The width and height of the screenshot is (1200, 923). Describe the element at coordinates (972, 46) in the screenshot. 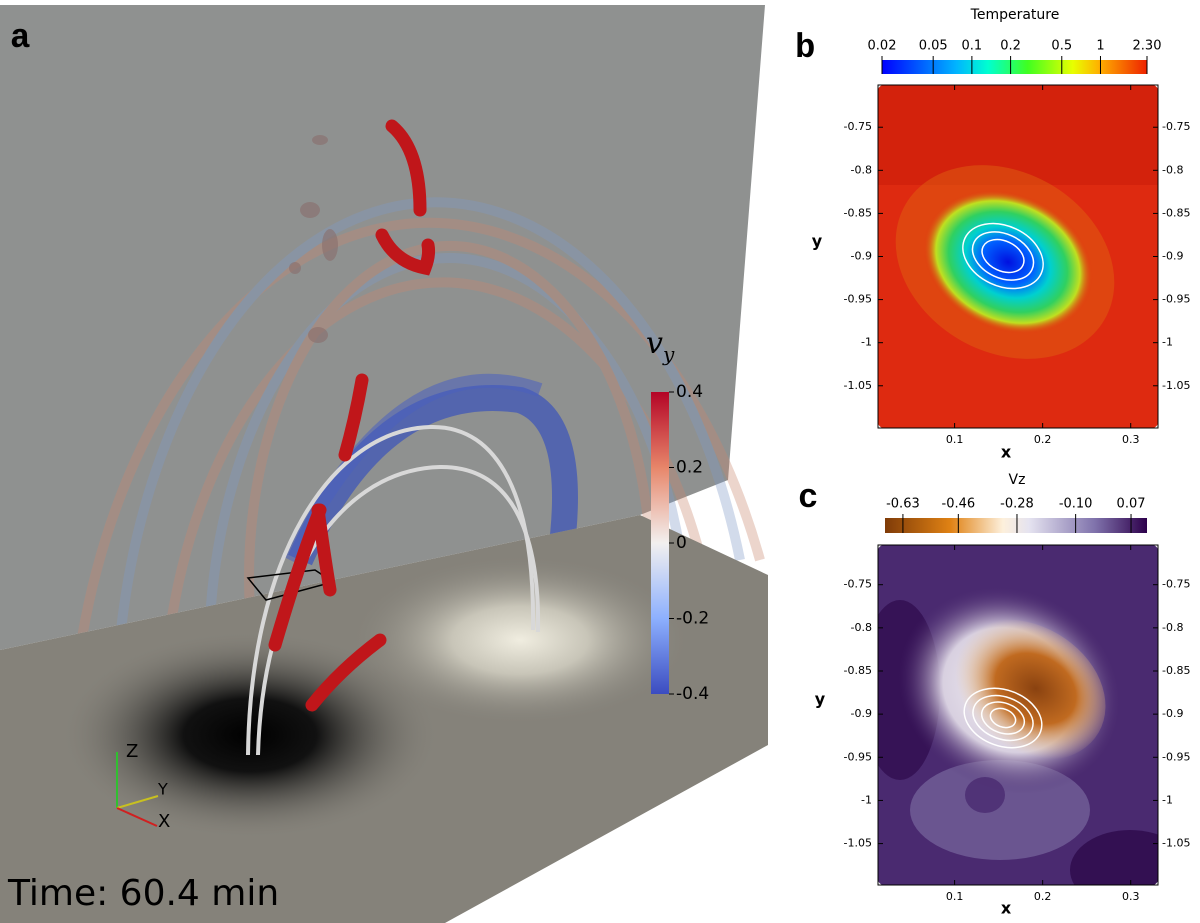

I see `colorbar-tick-label: 0.1` at that location.